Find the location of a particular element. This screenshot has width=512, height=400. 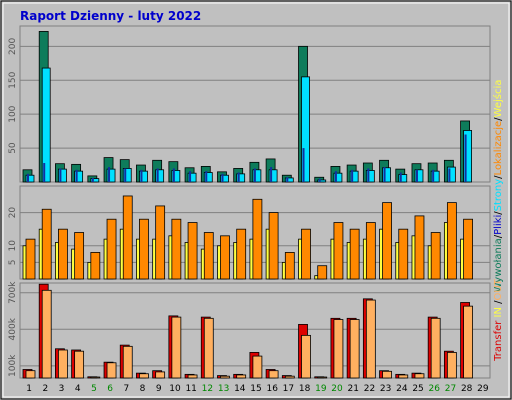

x-tick-label: 29 is located at coordinates (483, 389).